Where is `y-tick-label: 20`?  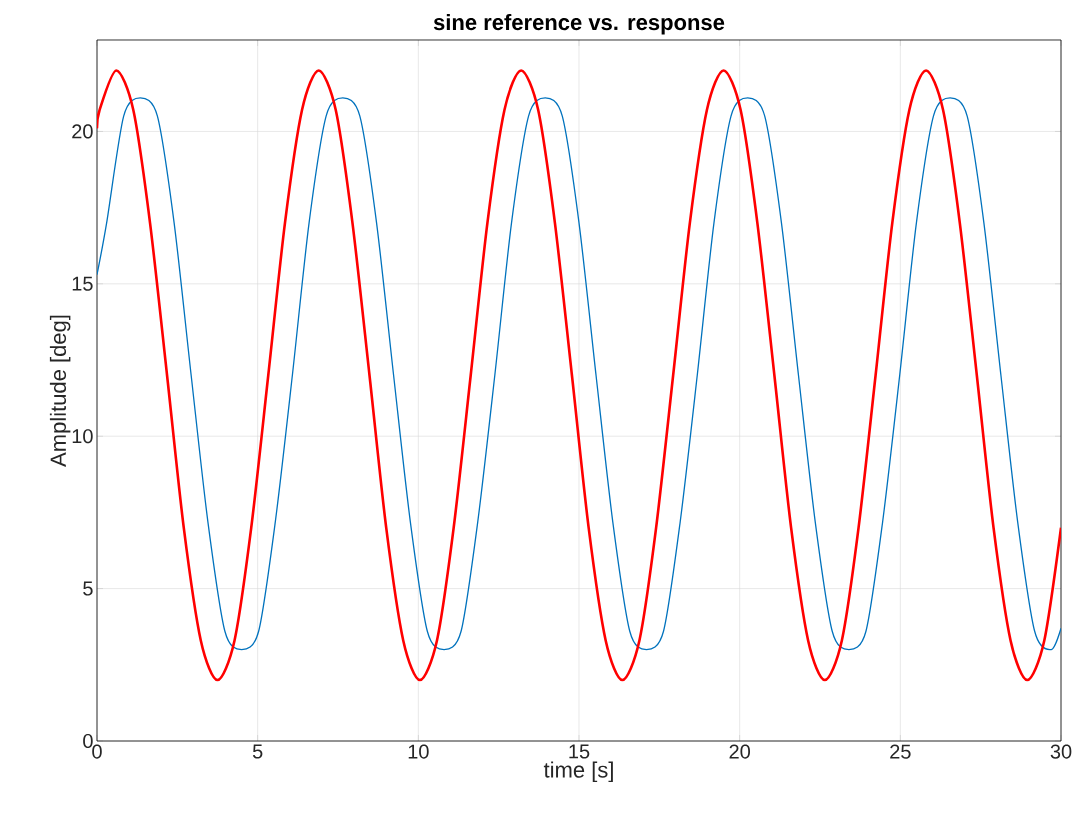 y-tick-label: 20 is located at coordinates (82, 131).